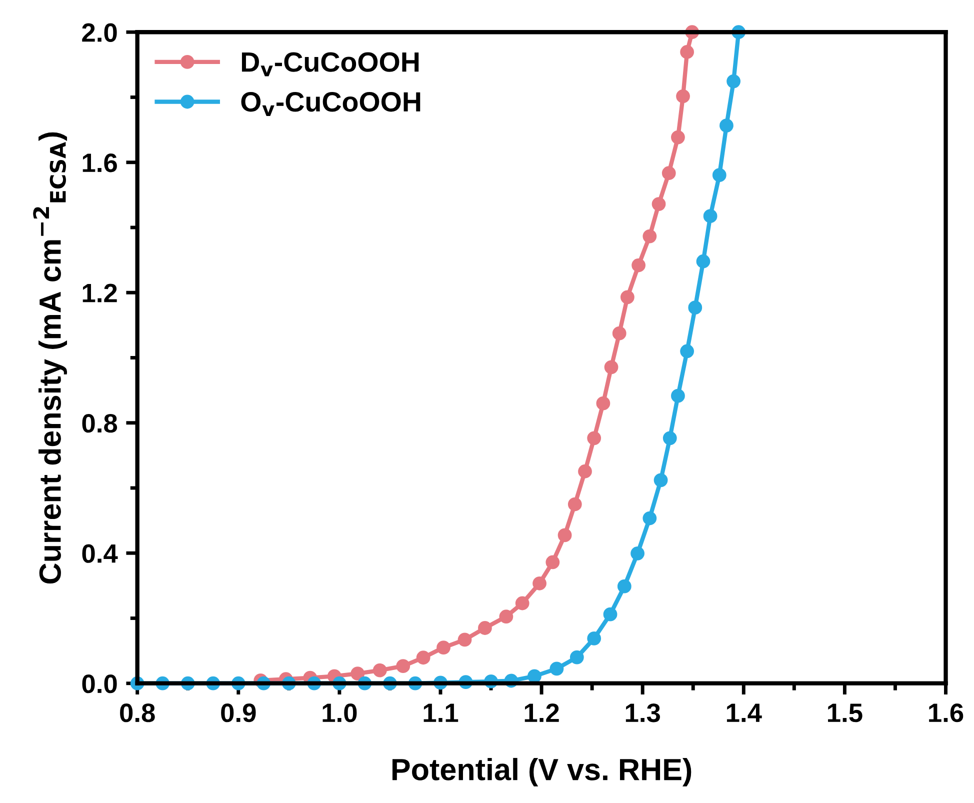 This screenshot has height=803, width=974. I want to click on y-tick-label: 0.8, so click(100, 423).